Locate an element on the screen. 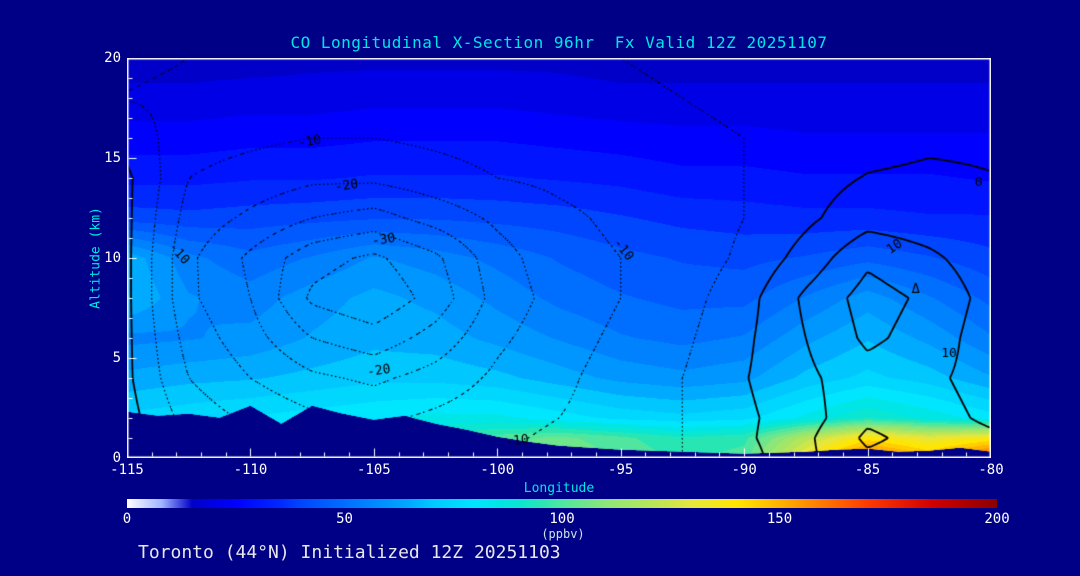 The width and height of the screenshot is (1080, 576). colorbar-gradient is located at coordinates (562, 503).